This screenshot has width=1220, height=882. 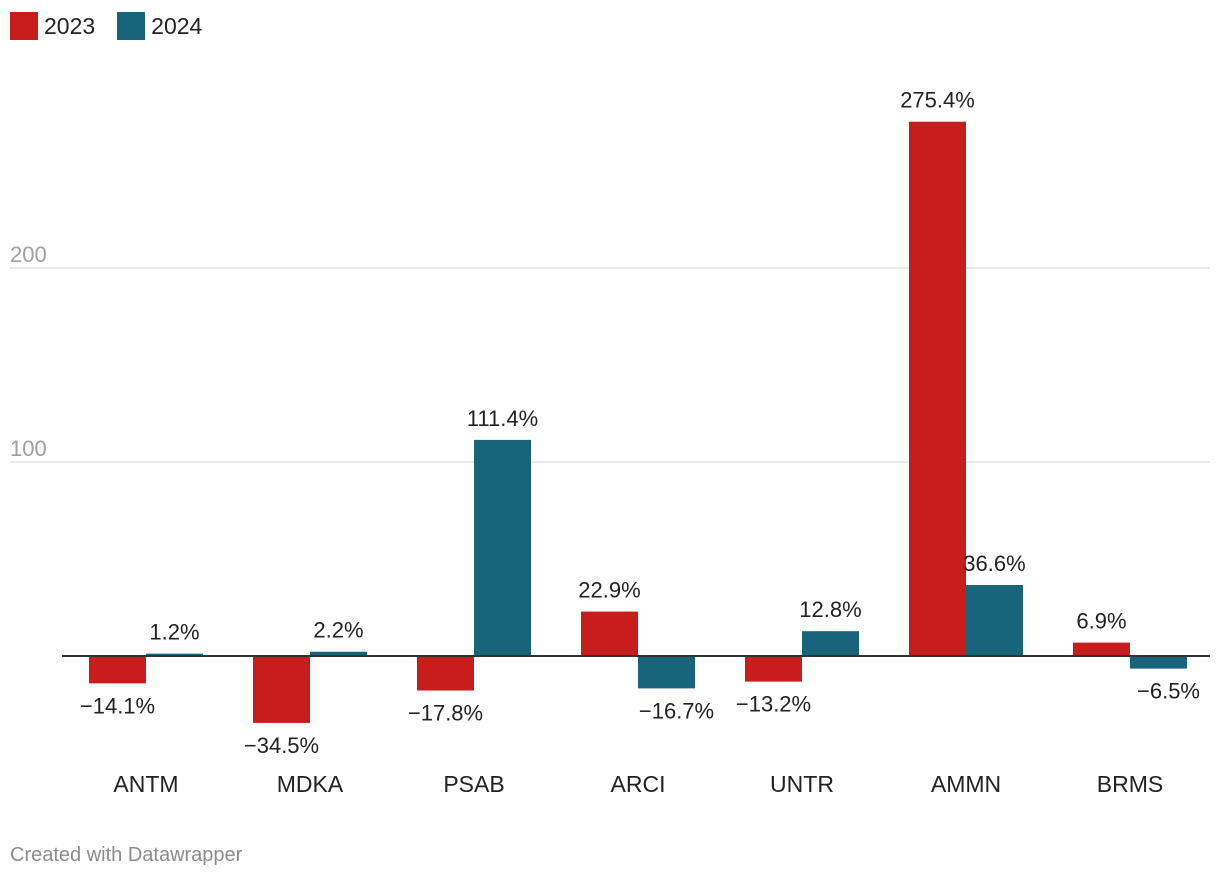 I want to click on bar-untr-2024, so click(x=830, y=643).